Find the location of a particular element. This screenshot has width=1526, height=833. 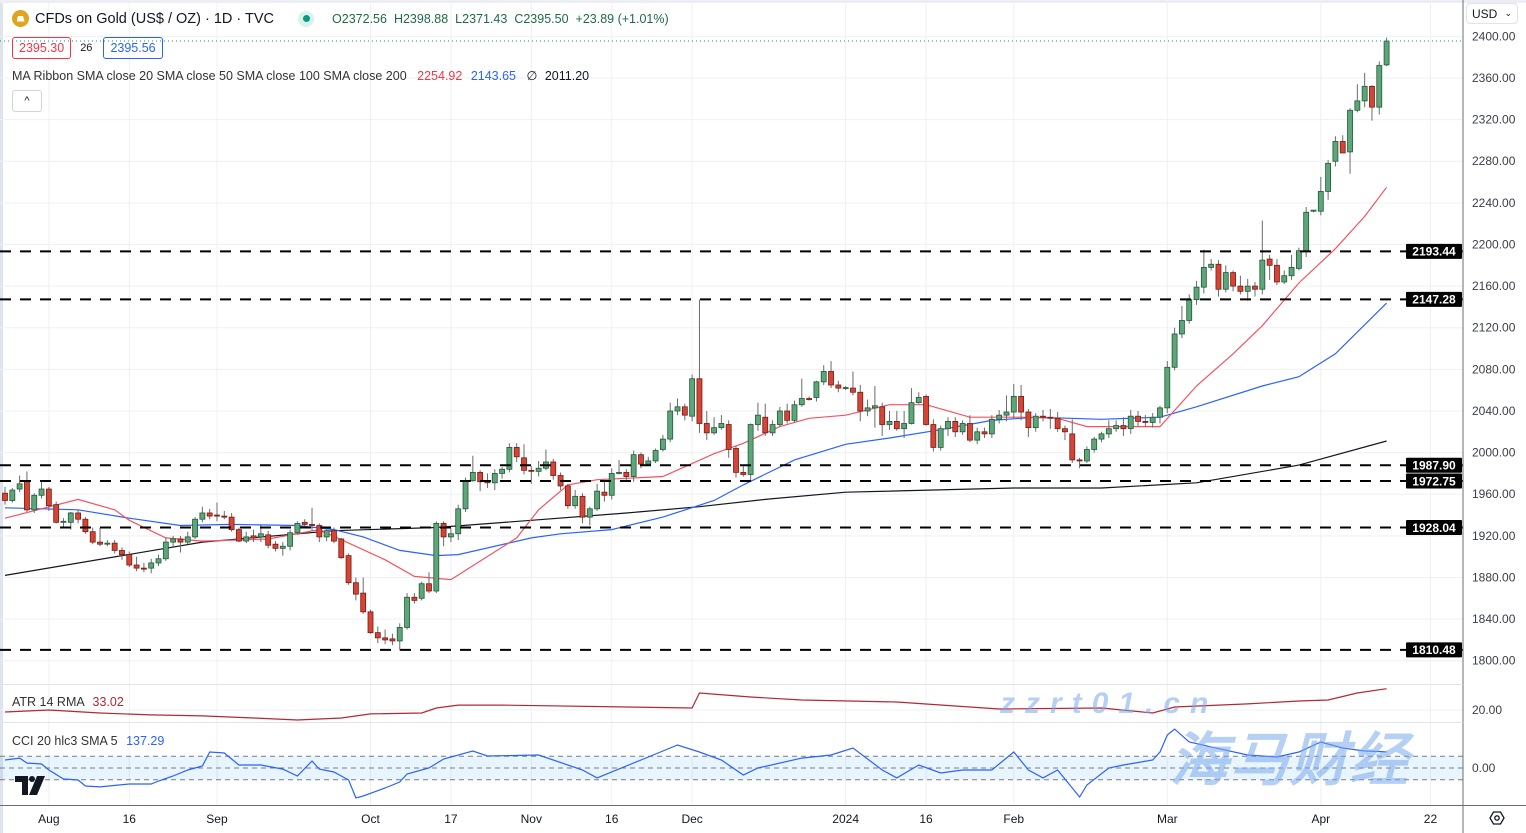

x-tick-label: Aug is located at coordinates (48, 819).